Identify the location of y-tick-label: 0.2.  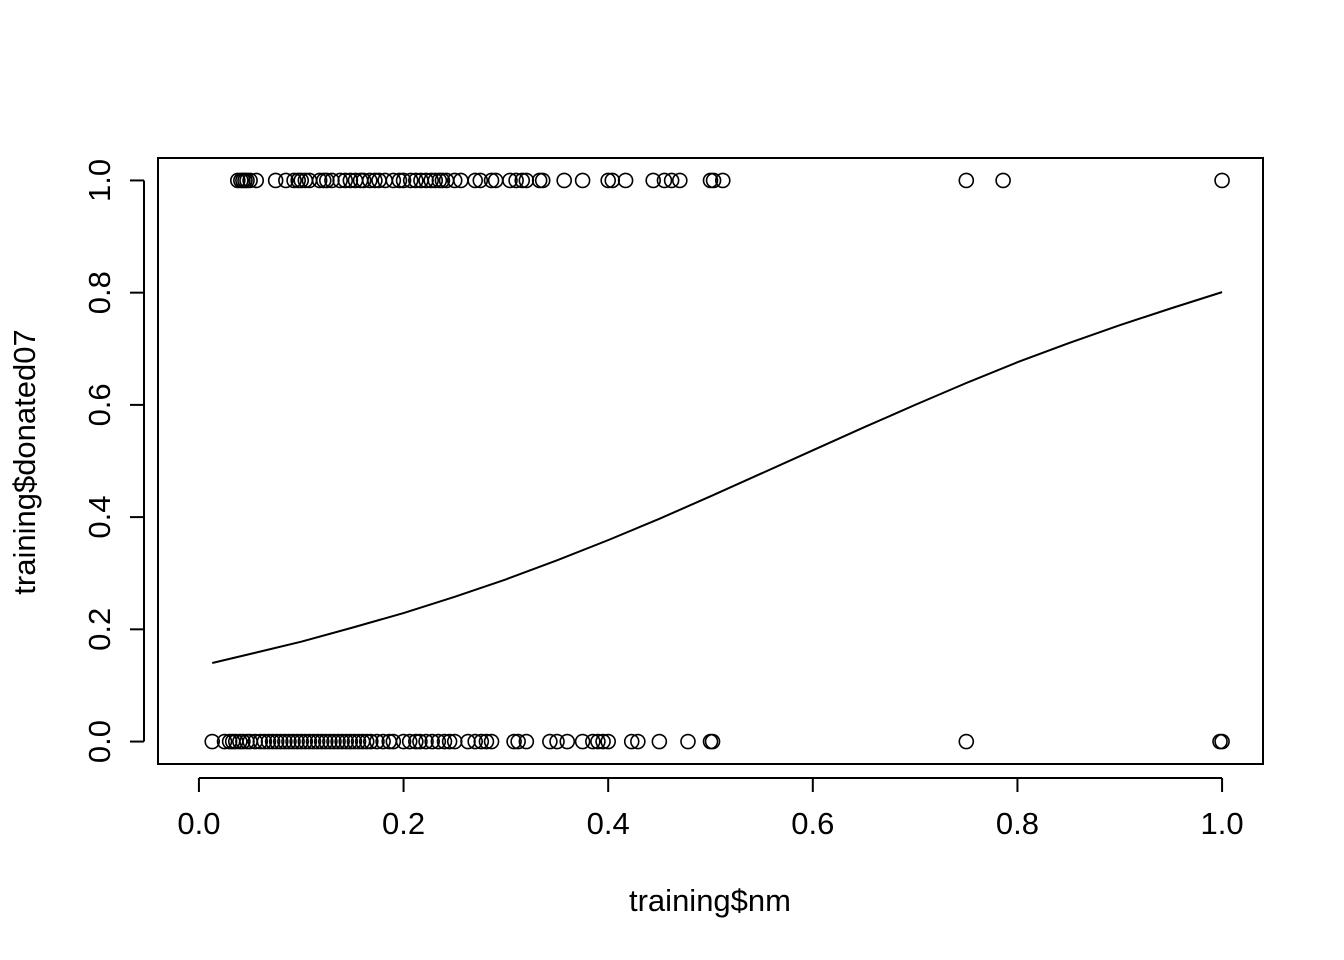
(99, 629).